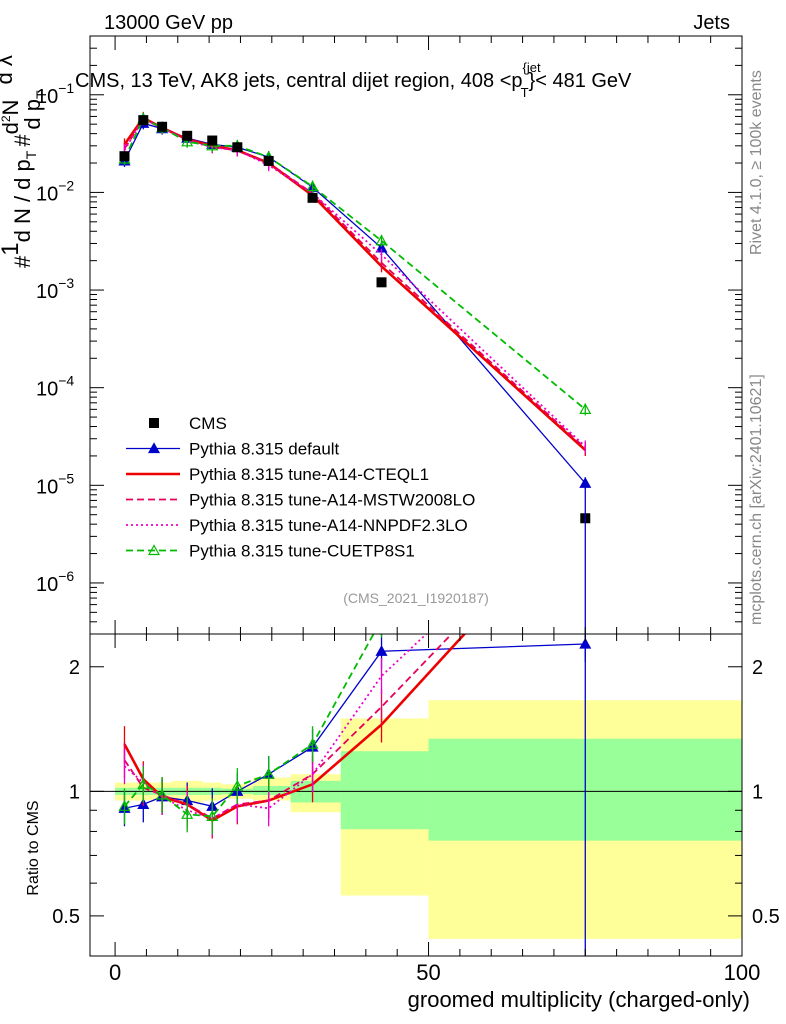 The width and height of the screenshot is (786, 1024). I want to click on ratio-line-mstw, so click(288, 727).